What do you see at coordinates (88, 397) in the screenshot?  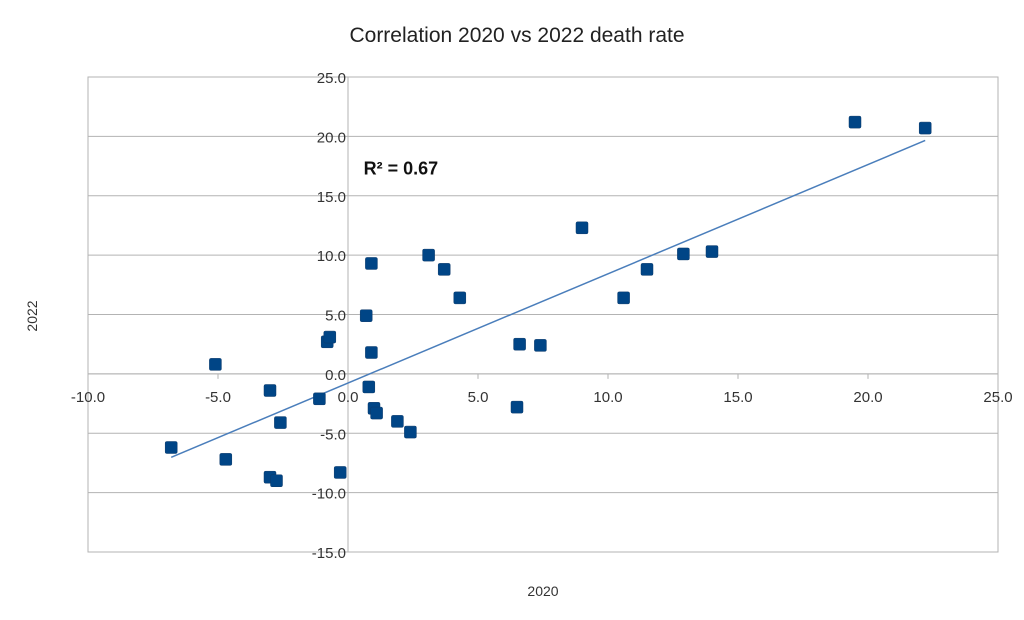 I see `x-tick-label: -10.0` at bounding box center [88, 397].